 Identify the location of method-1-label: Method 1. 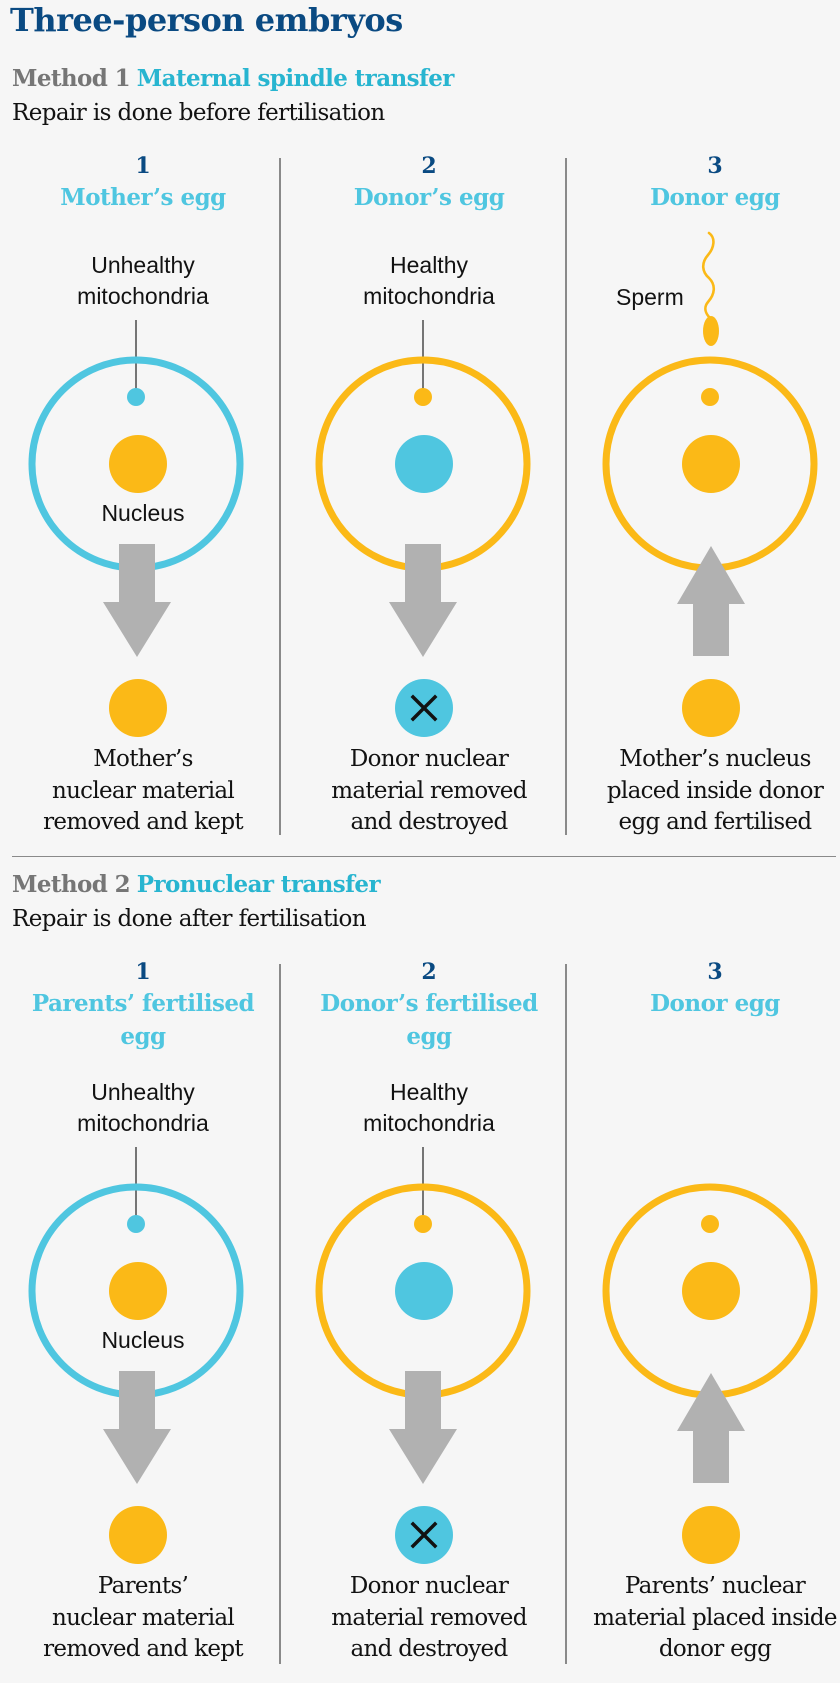
(71, 78).